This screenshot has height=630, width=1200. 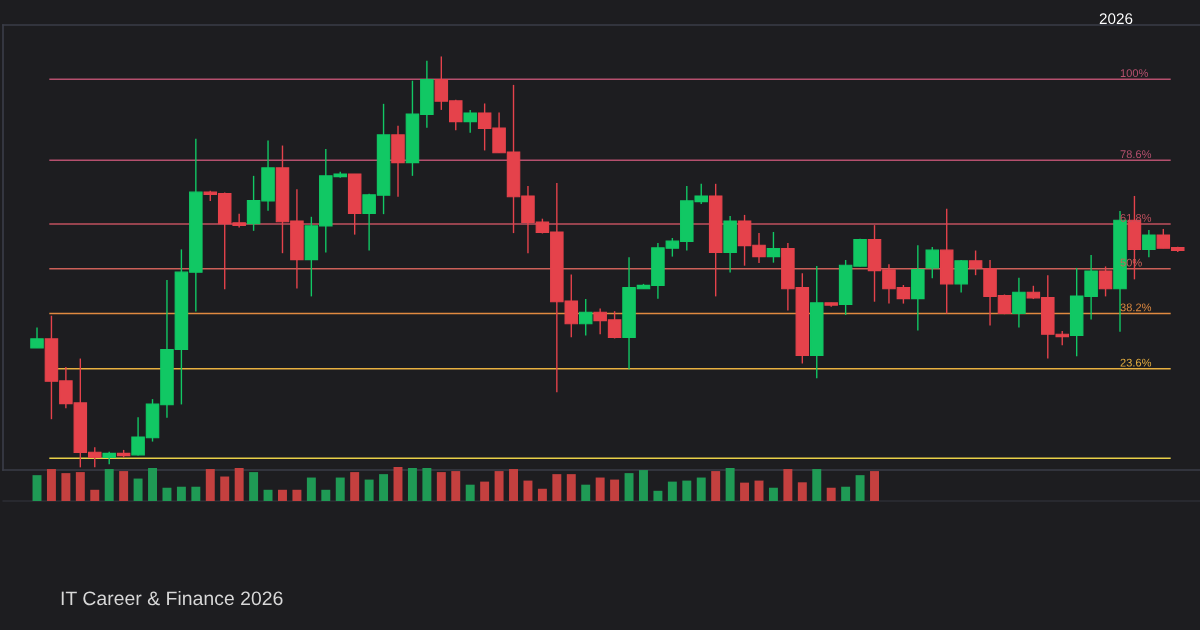 I want to click on text: IT Career & Finance 2026, so click(x=172, y=598).